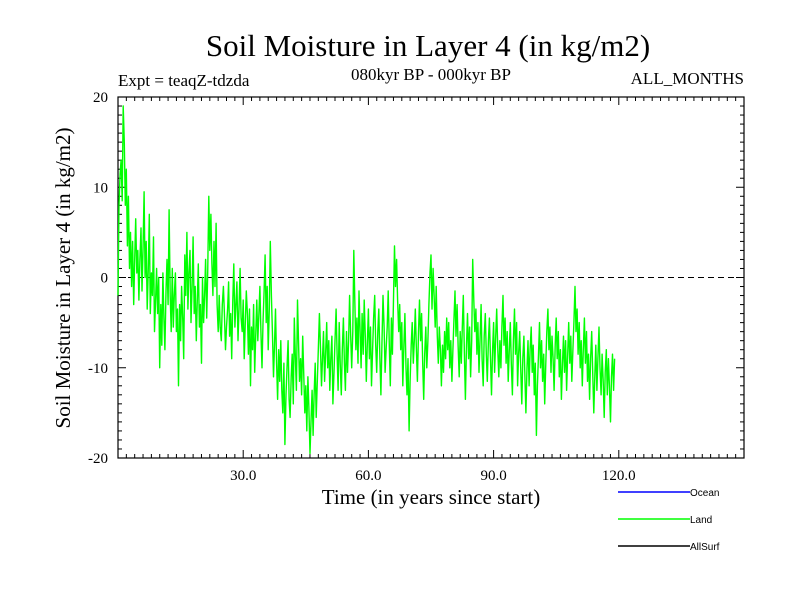  What do you see at coordinates (433, 476) in the screenshot?
I see `x-tick-labels: 30.0 60.0 90.0 120.0` at bounding box center [433, 476].